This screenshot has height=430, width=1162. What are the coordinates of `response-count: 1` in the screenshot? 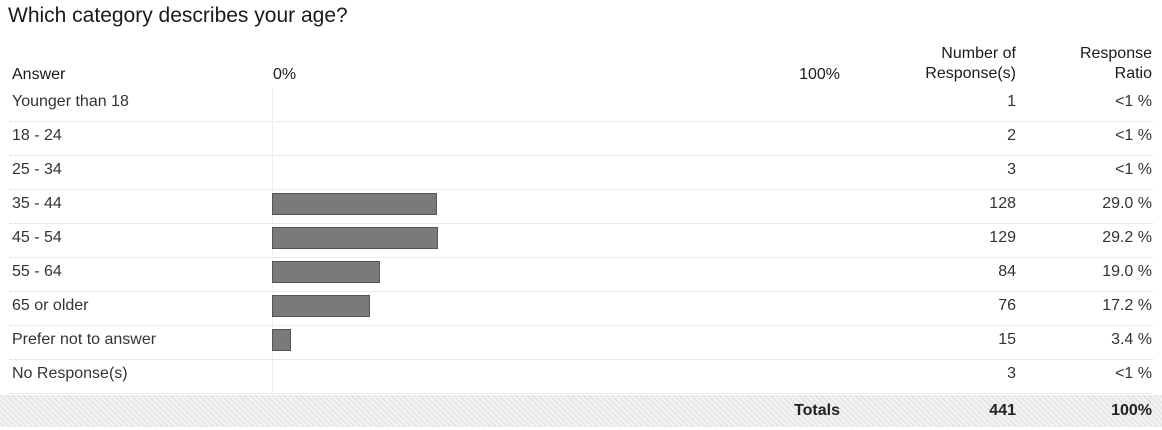 It's located at (1011, 101).